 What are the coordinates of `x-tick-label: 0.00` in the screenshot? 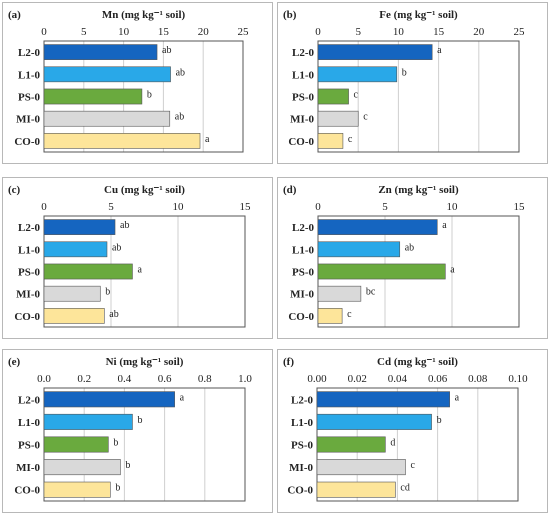 It's located at (317, 379).